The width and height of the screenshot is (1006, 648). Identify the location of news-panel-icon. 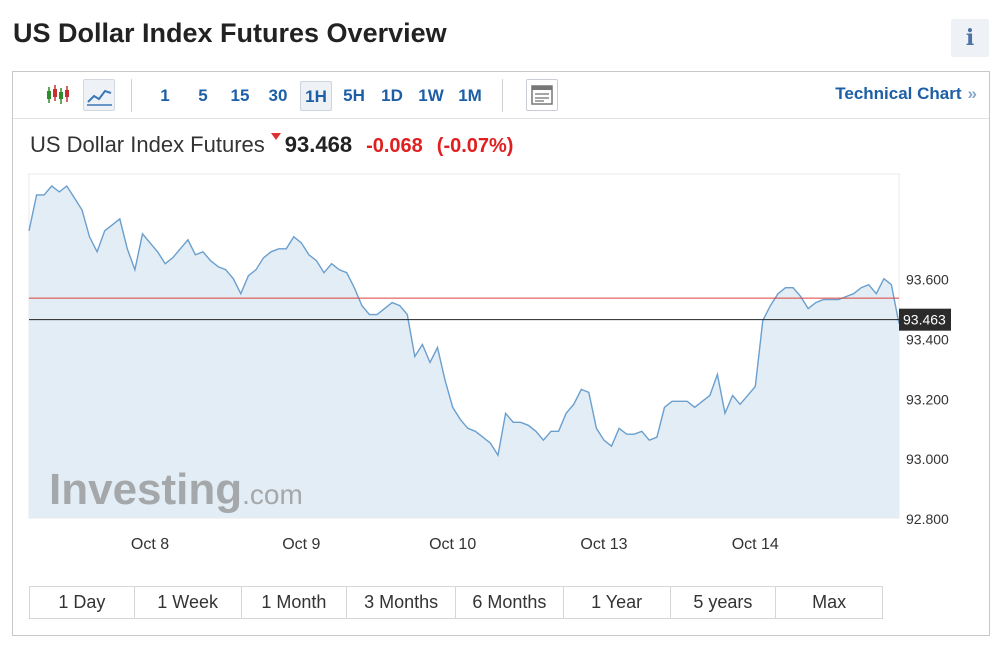
(542, 95).